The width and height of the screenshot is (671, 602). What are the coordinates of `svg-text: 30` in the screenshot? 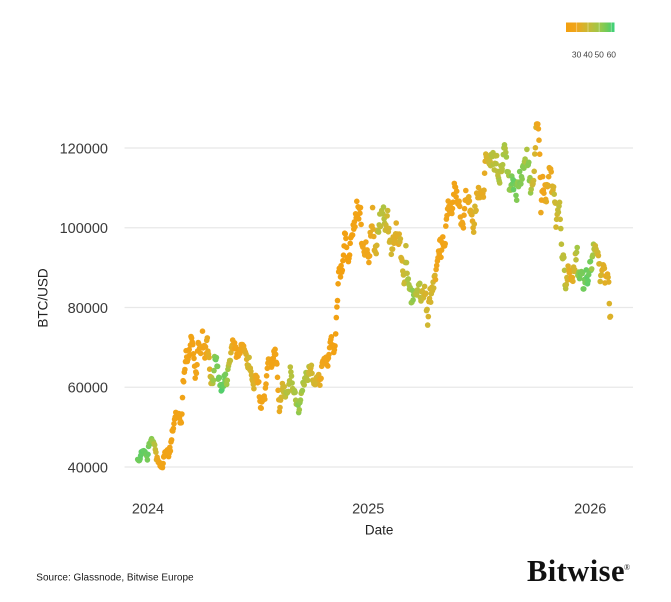 It's located at (577, 54).